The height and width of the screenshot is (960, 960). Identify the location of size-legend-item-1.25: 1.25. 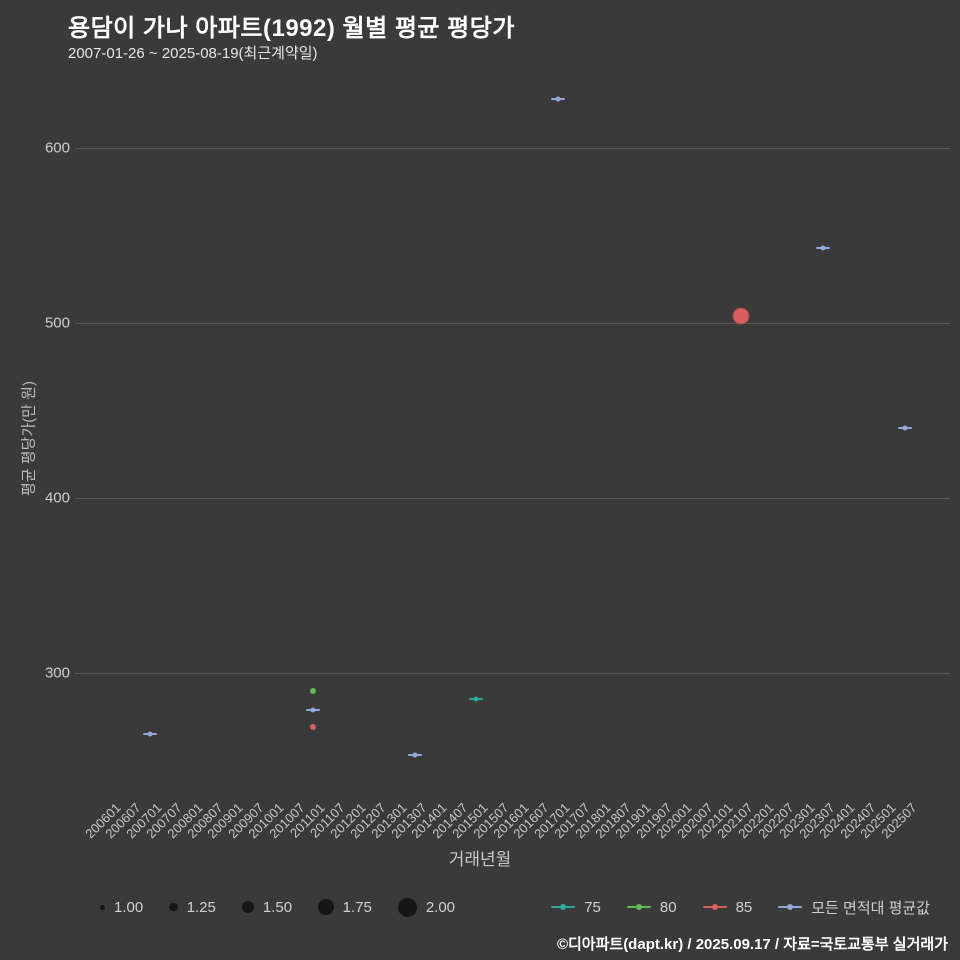
(192, 907).